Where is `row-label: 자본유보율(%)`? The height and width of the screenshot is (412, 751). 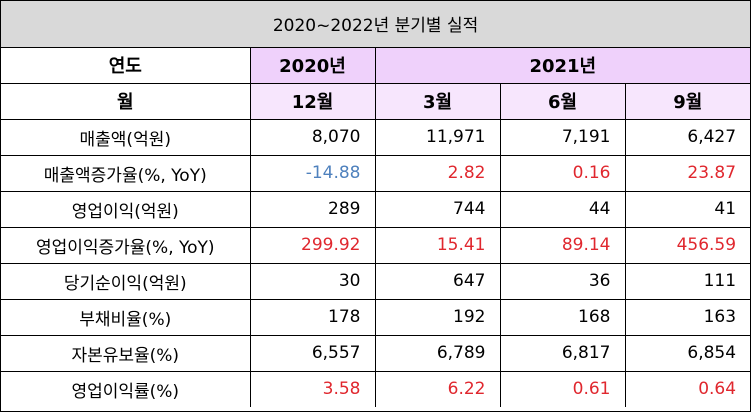
row-label: 자본유보율(%) is located at coordinates (126, 353).